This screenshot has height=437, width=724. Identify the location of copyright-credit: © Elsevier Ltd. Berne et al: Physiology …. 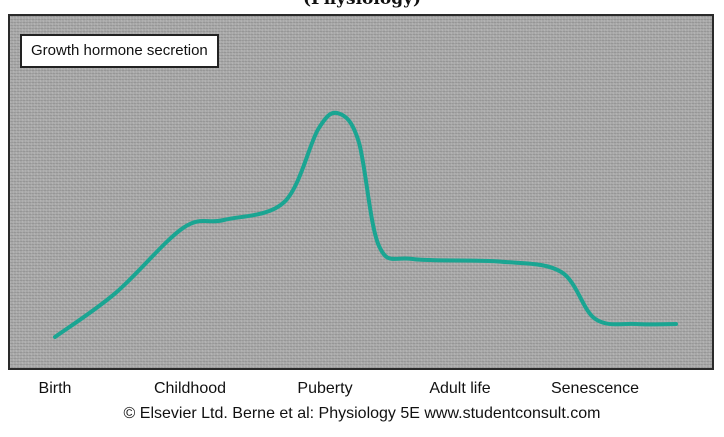
(362, 413).